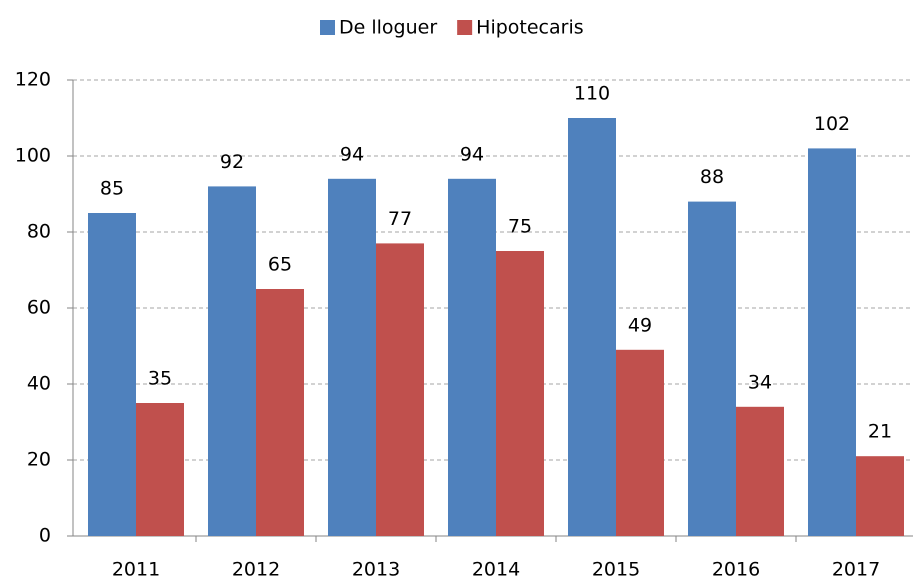  Describe the element at coordinates (496, 570) in the screenshot. I see `x-tick-label: 2014` at that location.